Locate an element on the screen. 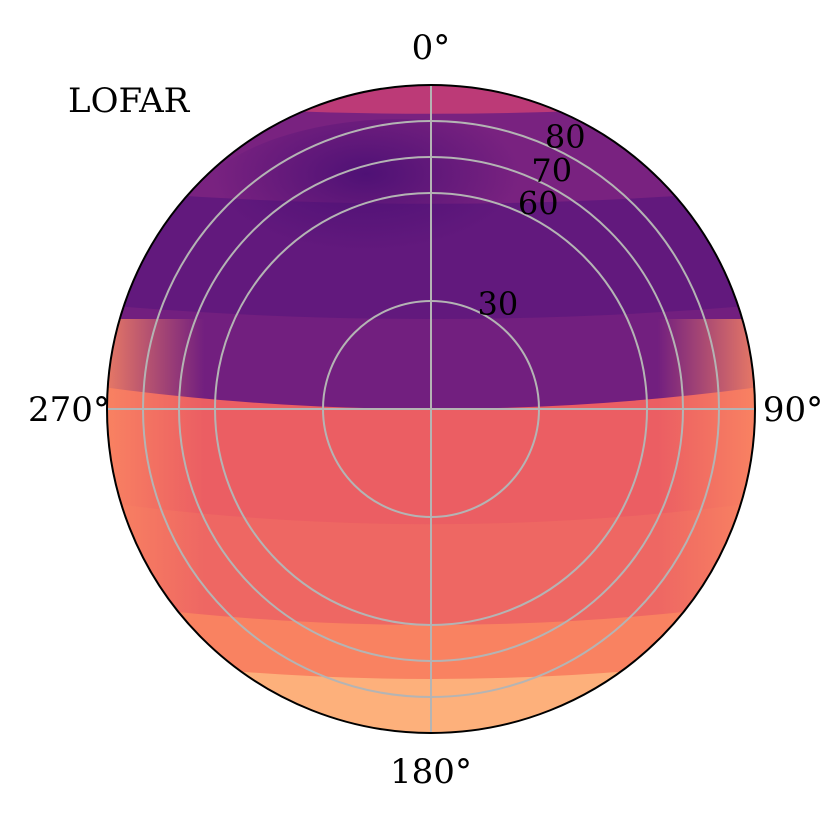  azimuth-label: 0° is located at coordinates (431, 48).